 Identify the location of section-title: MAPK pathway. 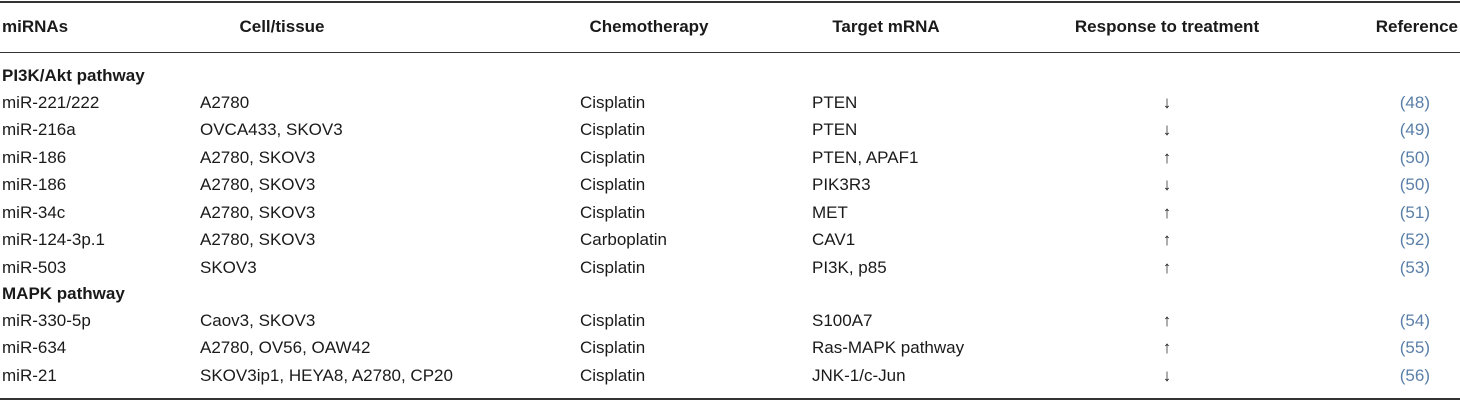
(63, 293).